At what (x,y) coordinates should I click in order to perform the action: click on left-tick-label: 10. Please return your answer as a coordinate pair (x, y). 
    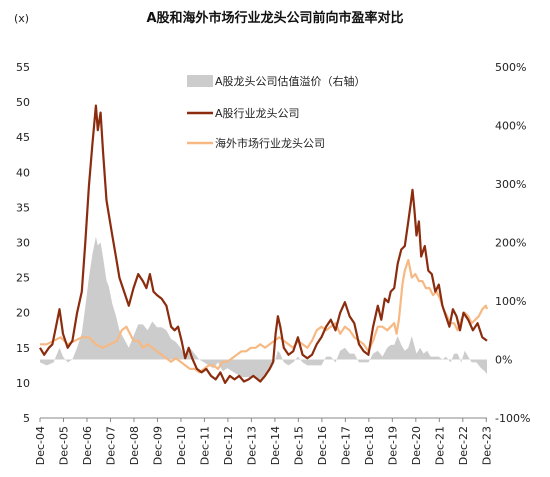
    Looking at the image, I should click on (23, 383).